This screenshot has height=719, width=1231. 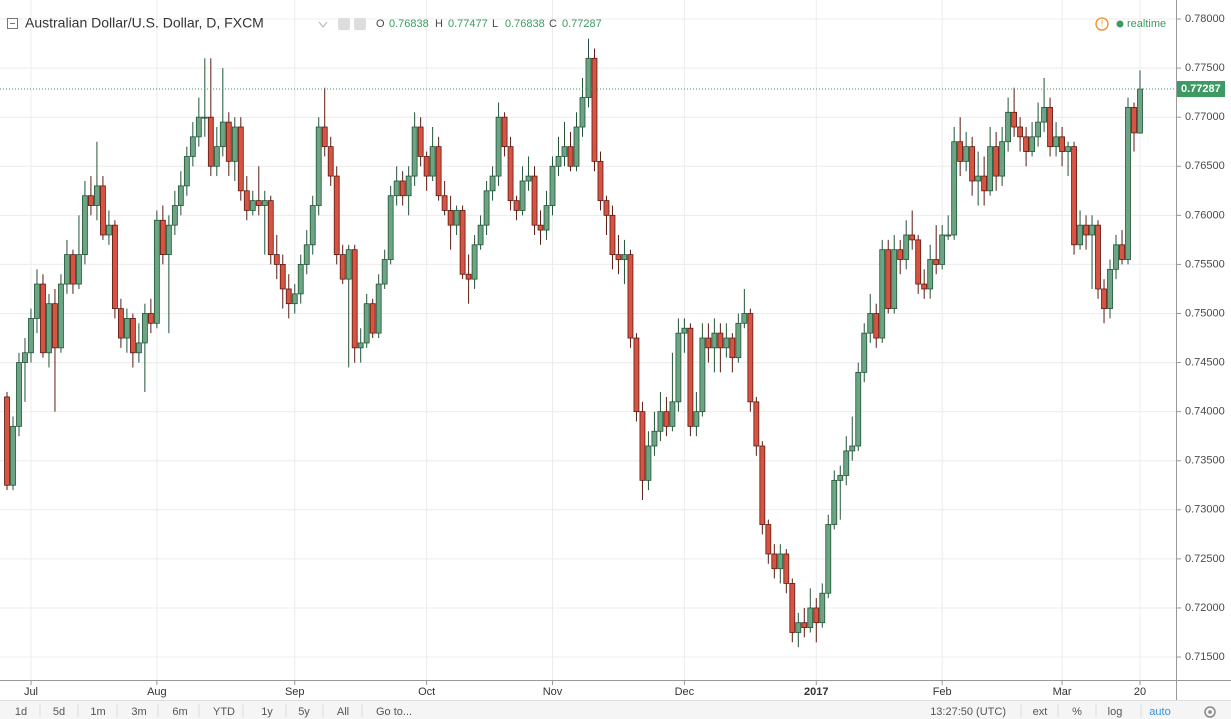 What do you see at coordinates (1205, 313) in the screenshot?
I see `y-tick-label: 0.75000` at bounding box center [1205, 313].